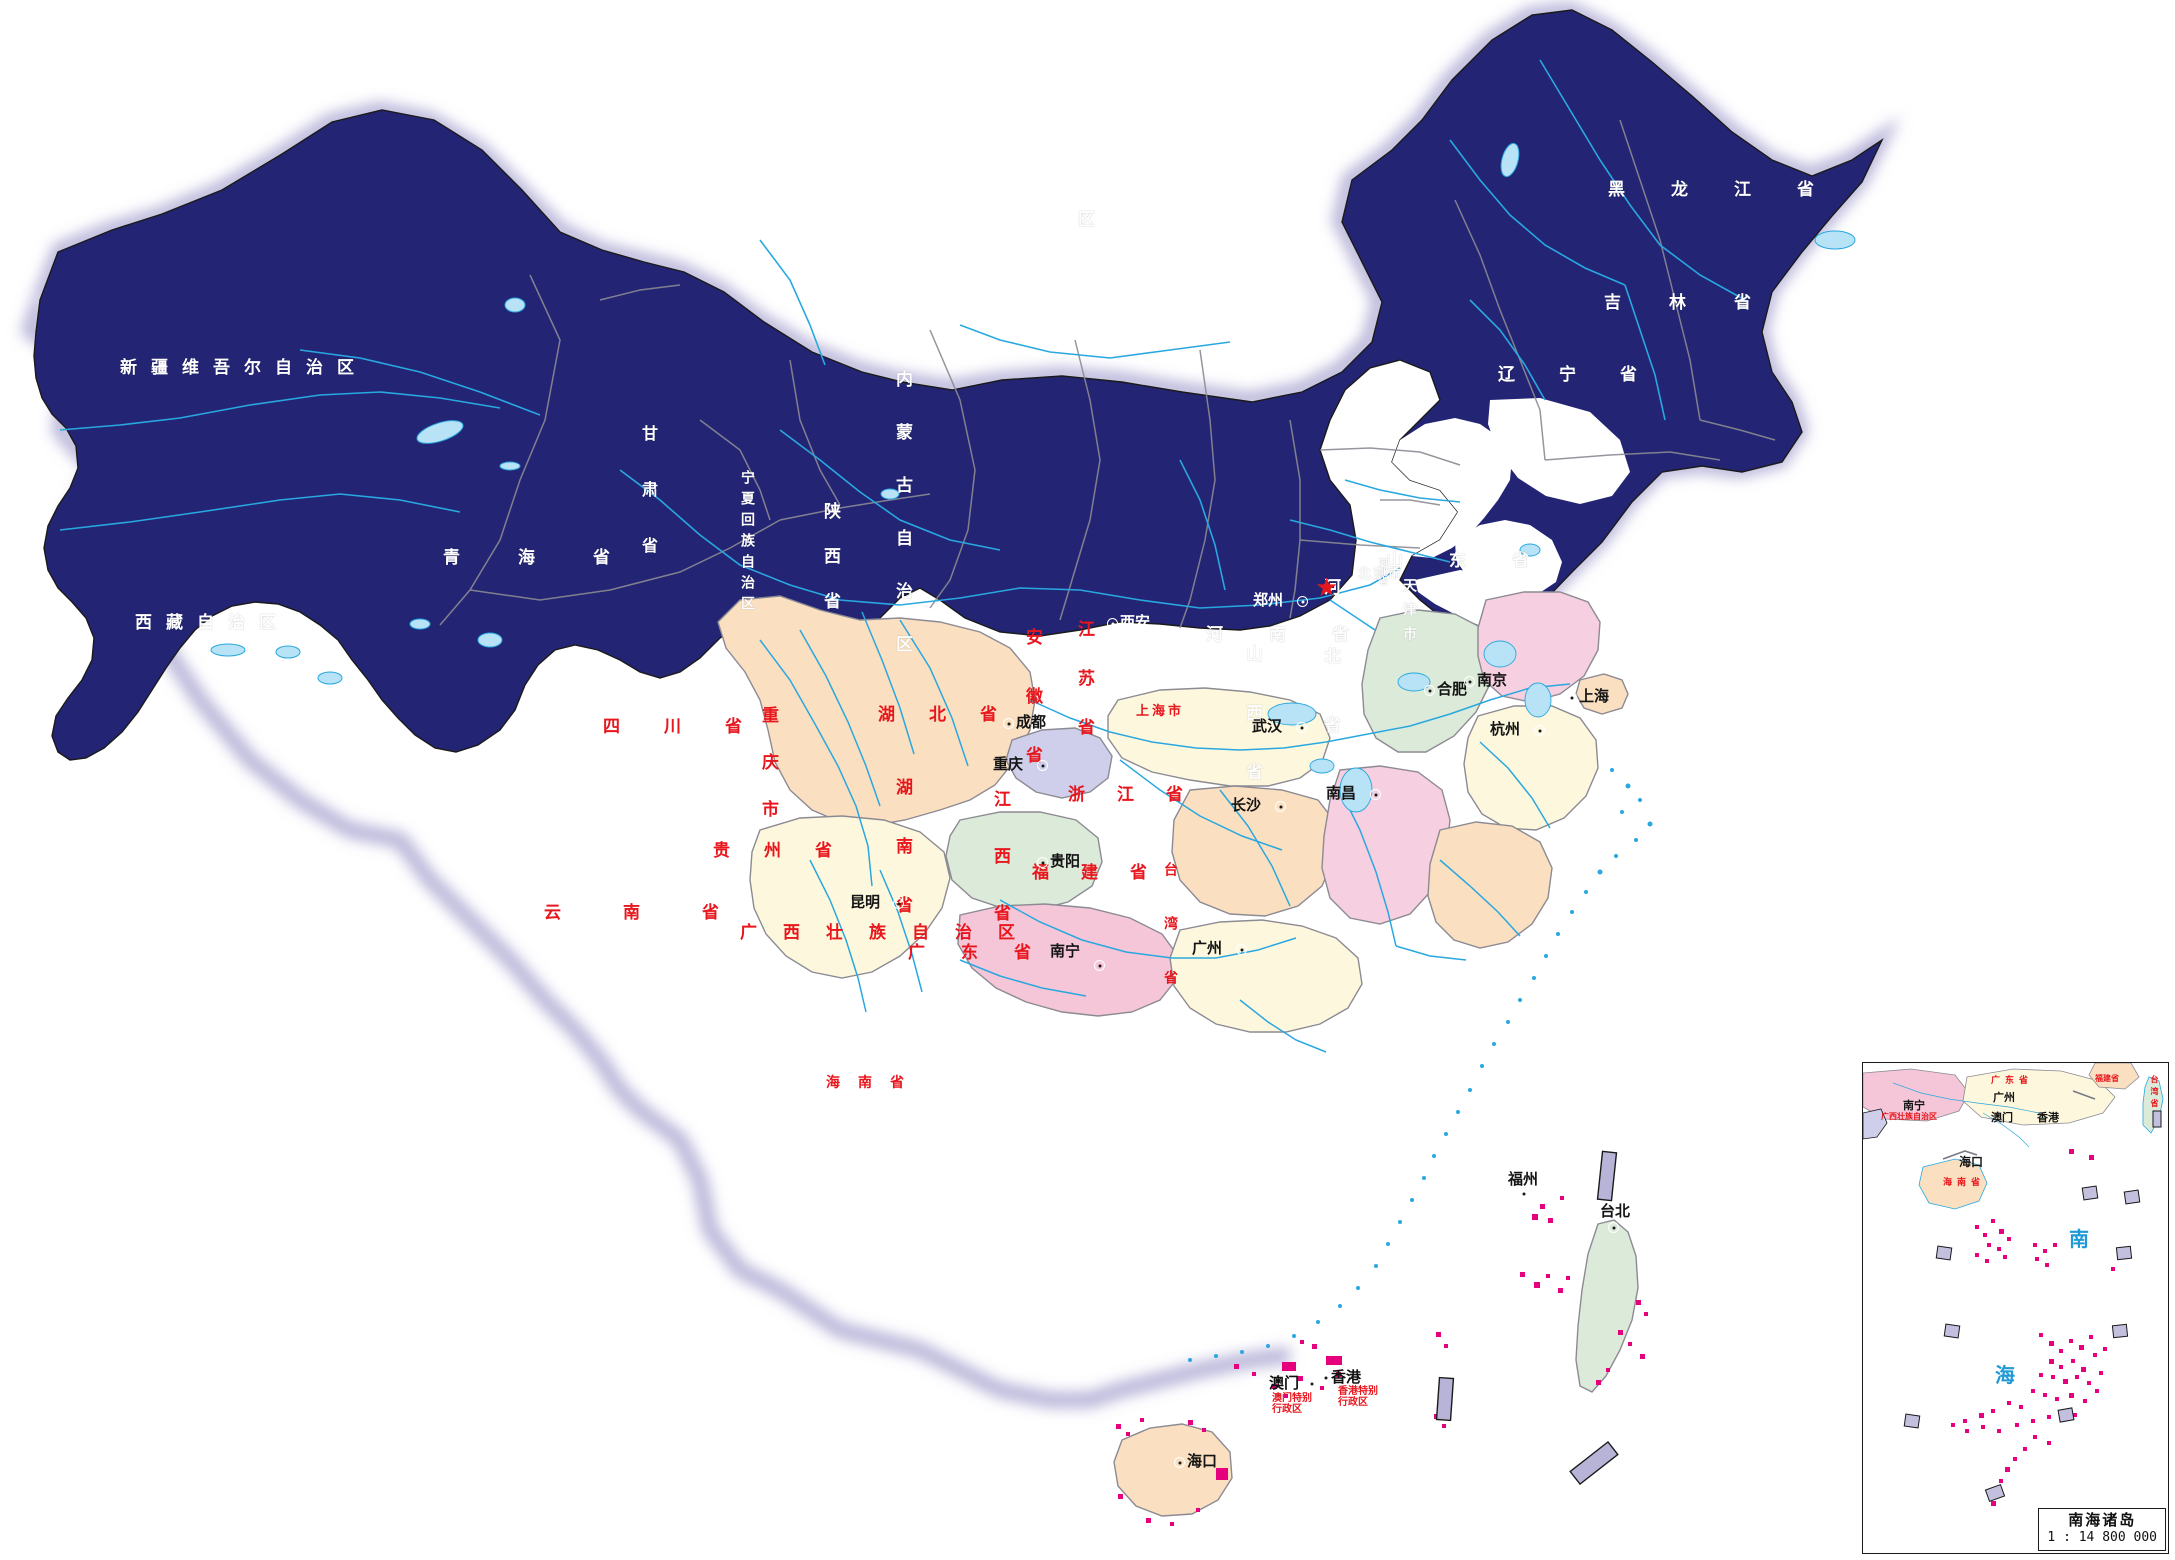 The height and width of the screenshot is (1560, 2175). What do you see at coordinates (1539, 647) in the screenshot?
I see `province-jiangsu` at bounding box center [1539, 647].